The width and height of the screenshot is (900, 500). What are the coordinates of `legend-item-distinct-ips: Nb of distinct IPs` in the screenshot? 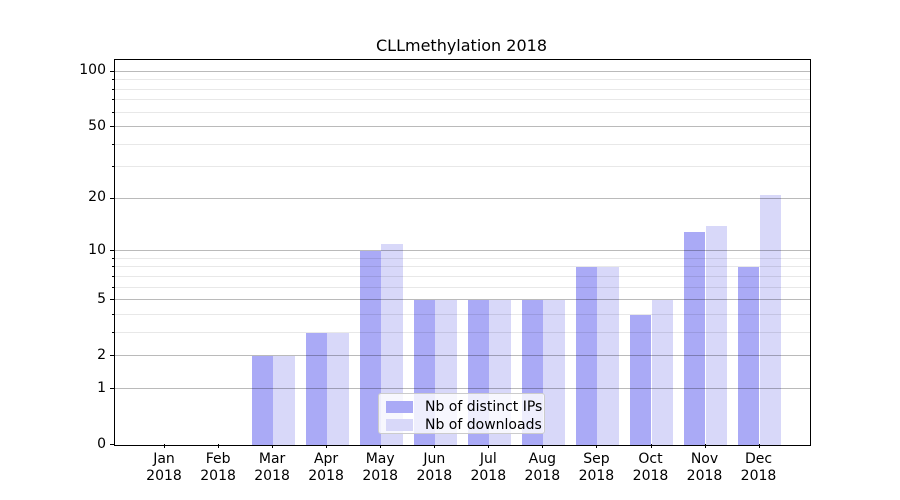 It's located at (464, 406).